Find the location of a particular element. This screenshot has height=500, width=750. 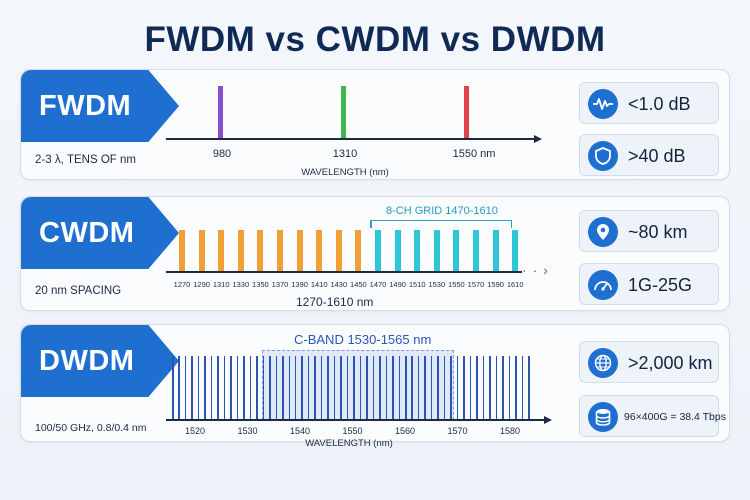

dwdm-cband-top-line is located at coordinates (358, 350).